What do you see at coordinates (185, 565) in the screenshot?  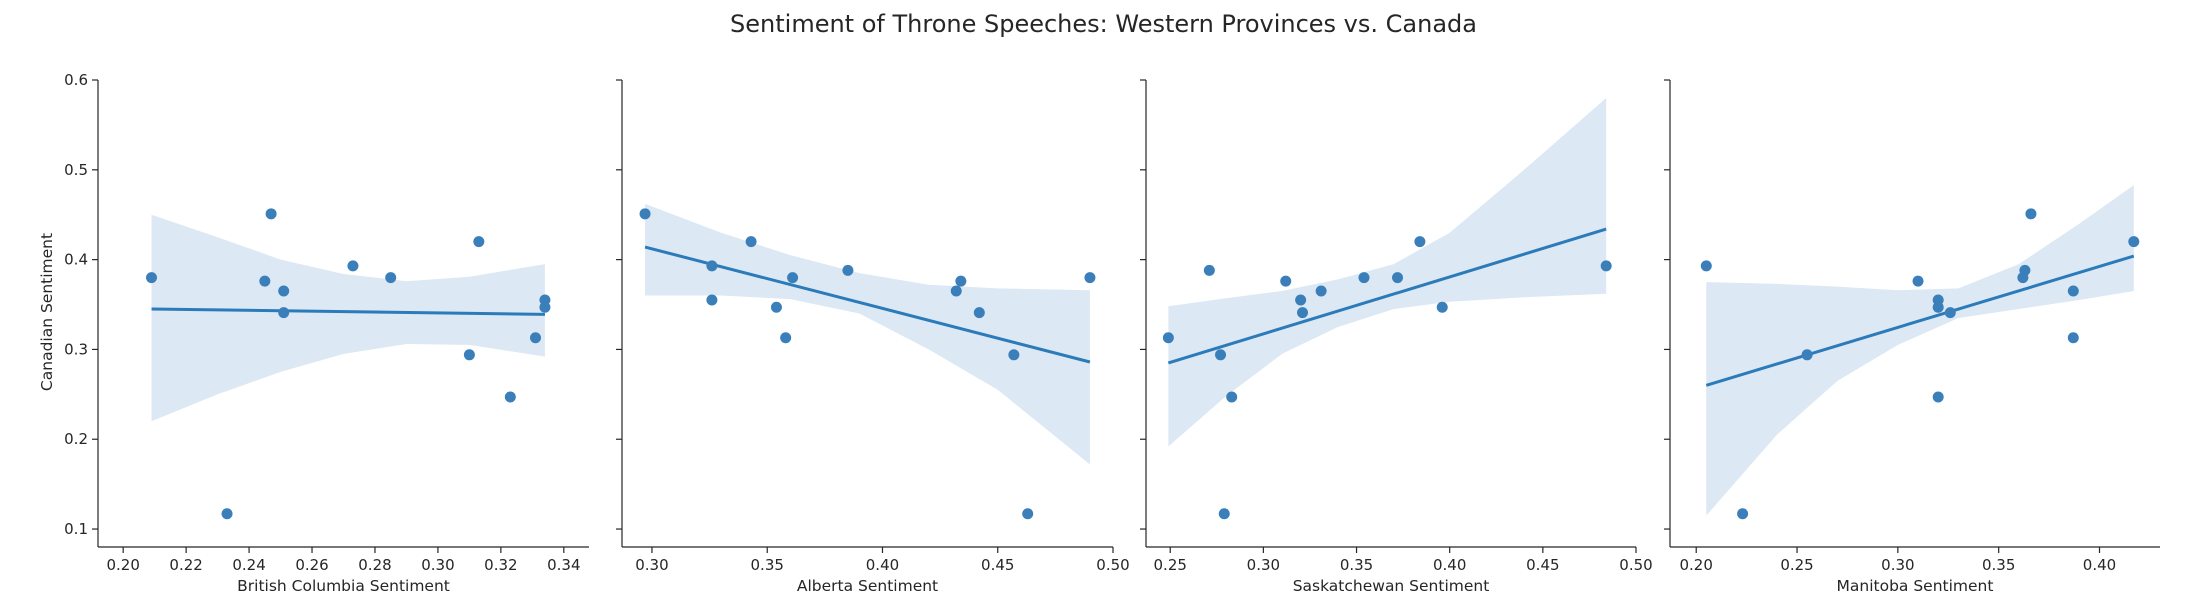 I see `x-tick-label: 0.22` at bounding box center [185, 565].